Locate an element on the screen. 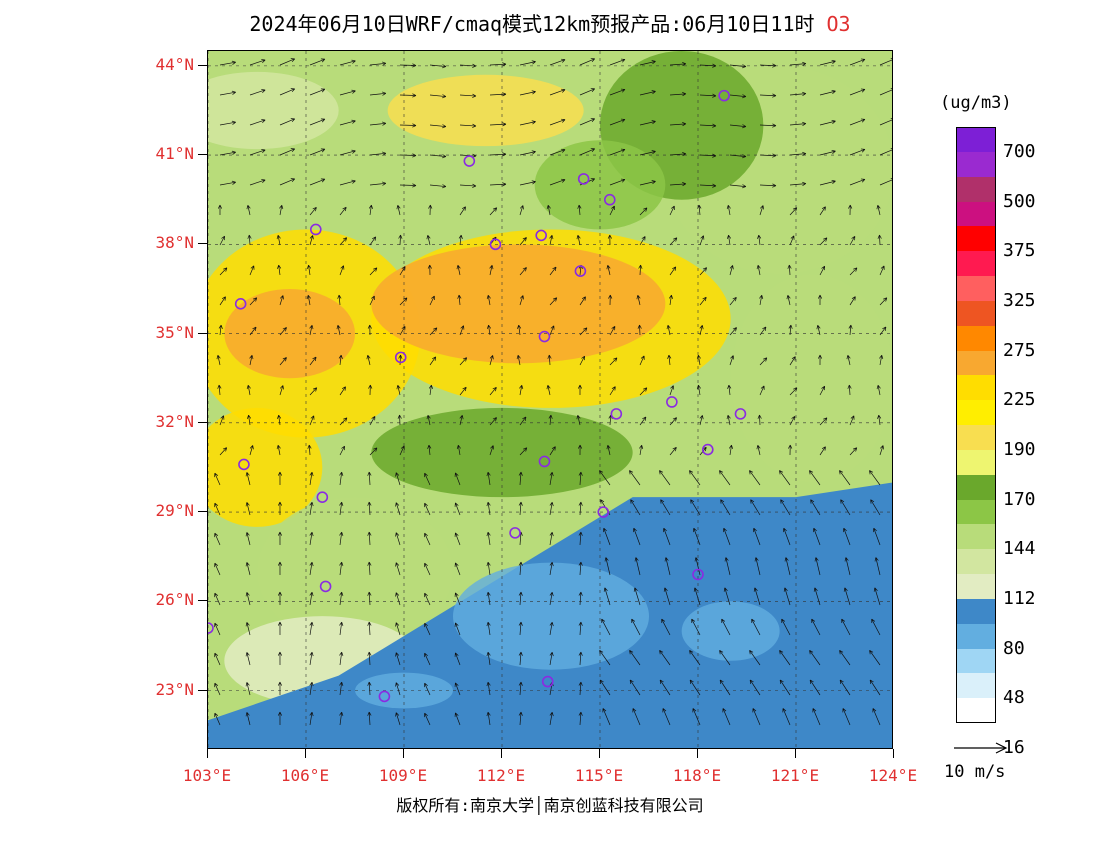 This screenshot has height=850, width=1100. latitude-tick is located at coordinates (202, 244).